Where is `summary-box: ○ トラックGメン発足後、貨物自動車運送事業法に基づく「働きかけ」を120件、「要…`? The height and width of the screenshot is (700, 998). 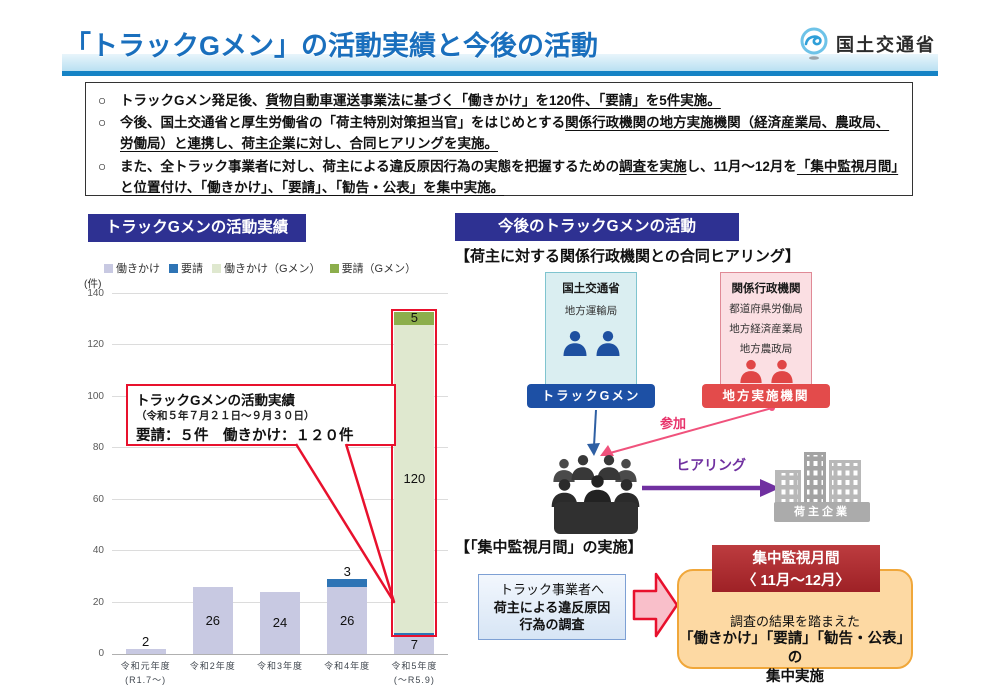 summary-box: ○ トラックGメン発足後、貨物自動車運送事業法に基づく「働きかけ」を120件、「要… is located at coordinates (499, 139).